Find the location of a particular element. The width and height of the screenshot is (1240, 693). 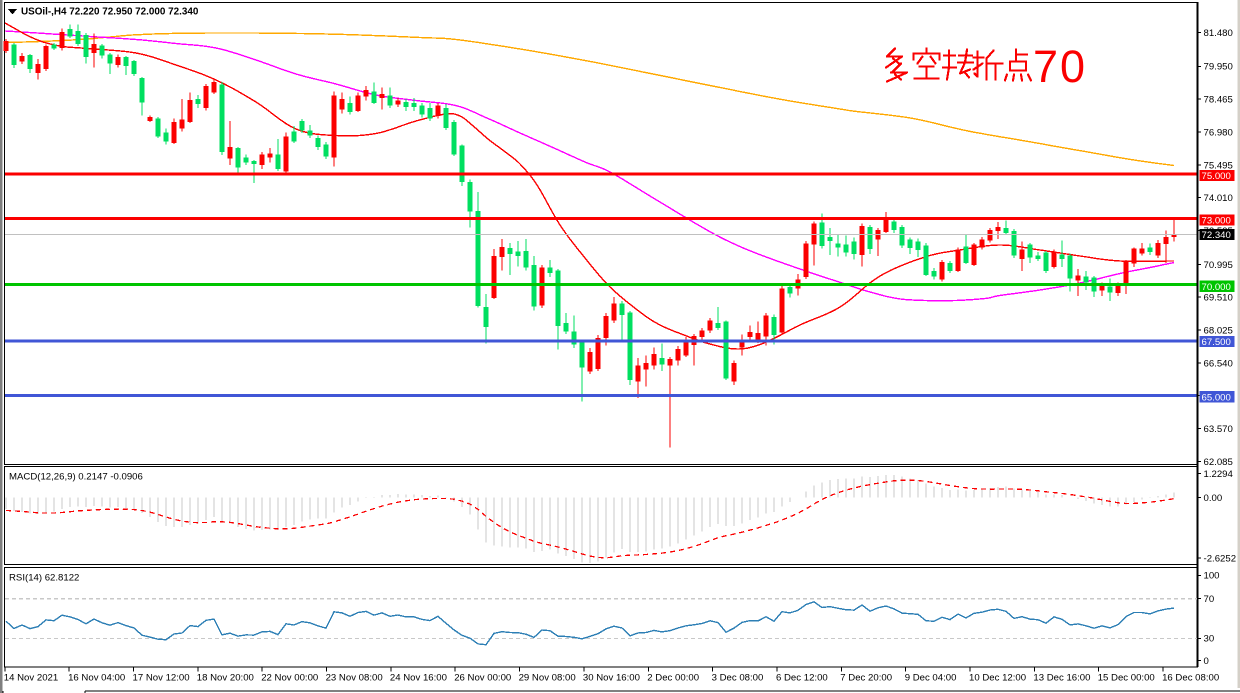

svg-text: 3 Dec 08:00 is located at coordinates (738, 678).